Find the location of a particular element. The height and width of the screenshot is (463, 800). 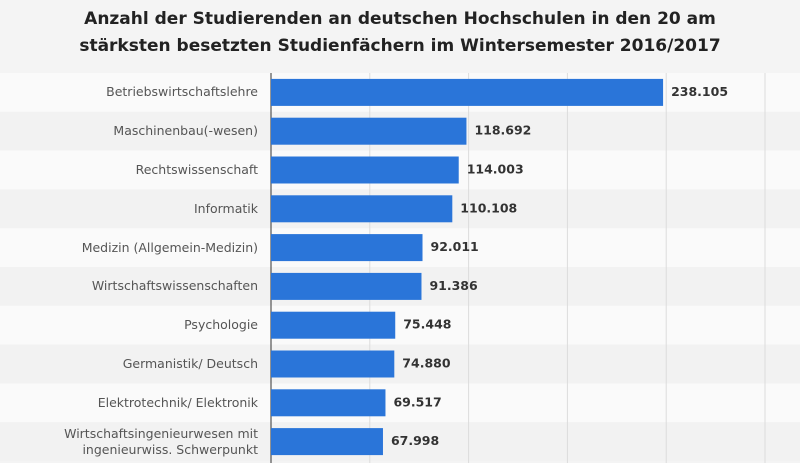

y-tick-label: Wirtschaftswissenschaften is located at coordinates (174, 286).